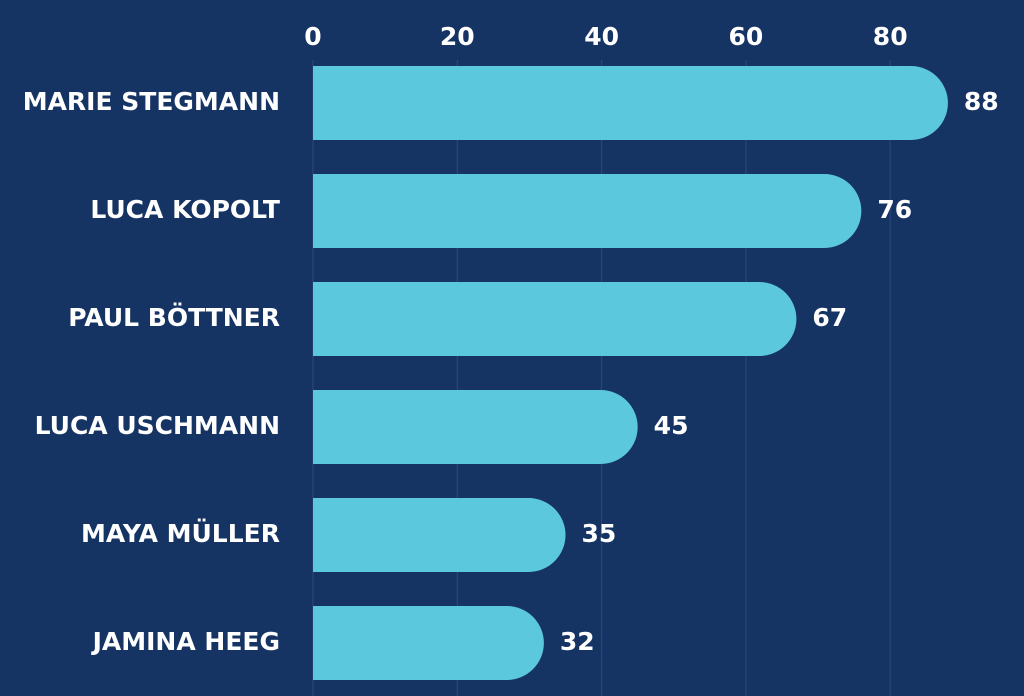 The width and height of the screenshot is (1024, 696). What do you see at coordinates (981, 101) in the screenshot?
I see `value-label-1: 88` at bounding box center [981, 101].